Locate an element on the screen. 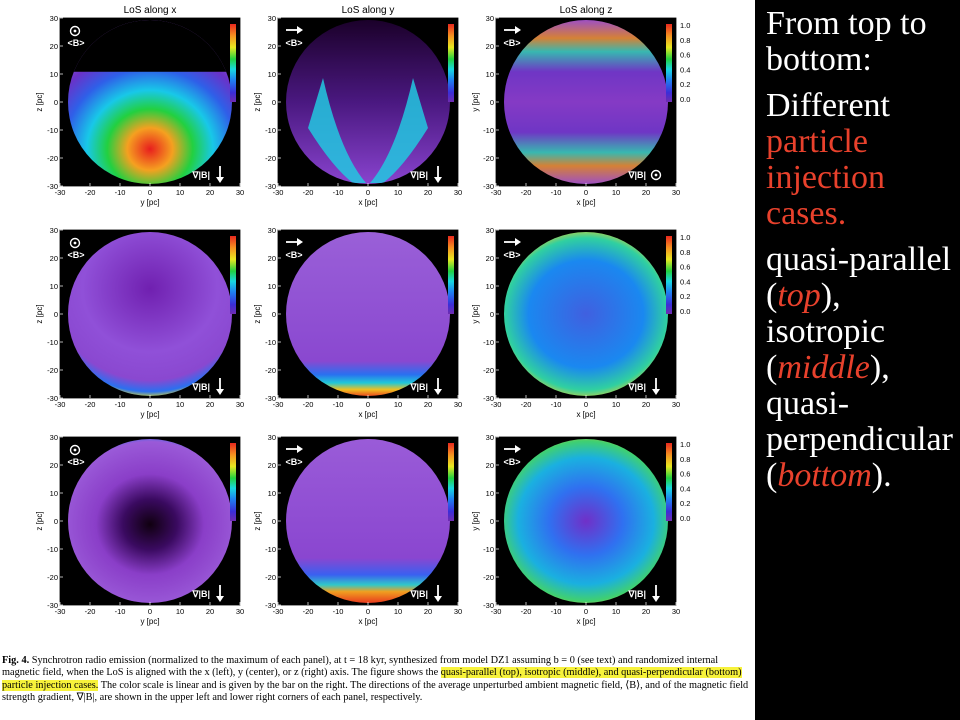  x-axis-label: y [pc] is located at coordinates (149, 621).